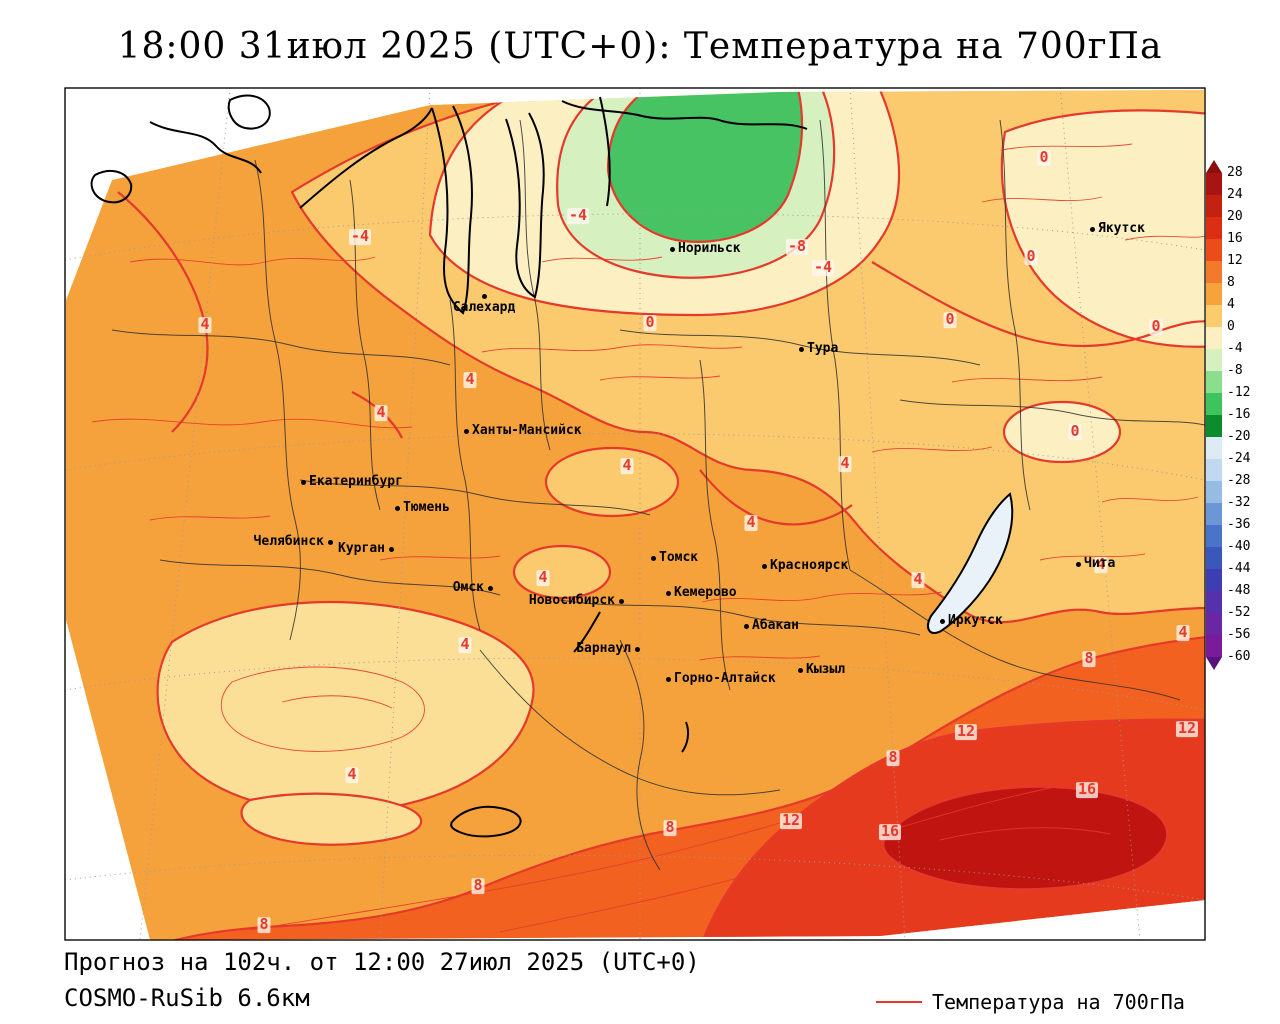 The height and width of the screenshot is (1024, 1280). Describe the element at coordinates (571, 600) in the screenshot. I see `city-label: Новосибирск` at that location.